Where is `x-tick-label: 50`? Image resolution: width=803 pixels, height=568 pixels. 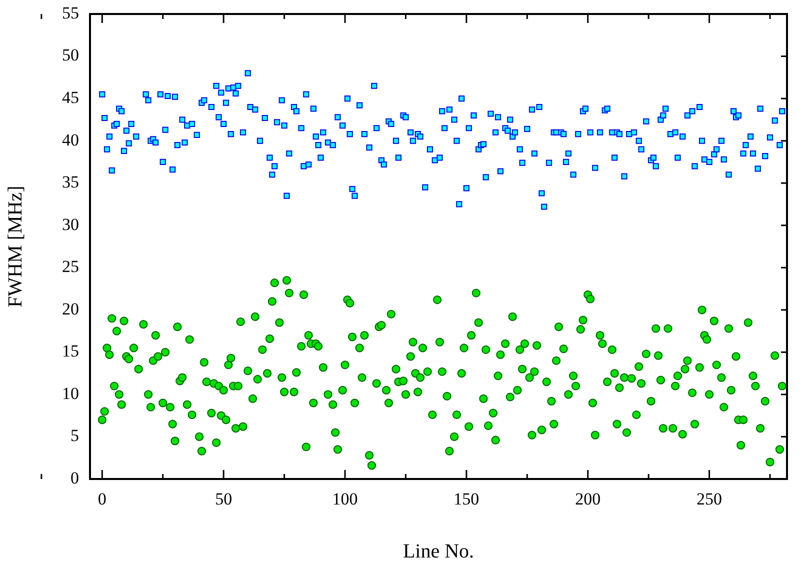
x-tick-label: 50 is located at coordinates (223, 499).